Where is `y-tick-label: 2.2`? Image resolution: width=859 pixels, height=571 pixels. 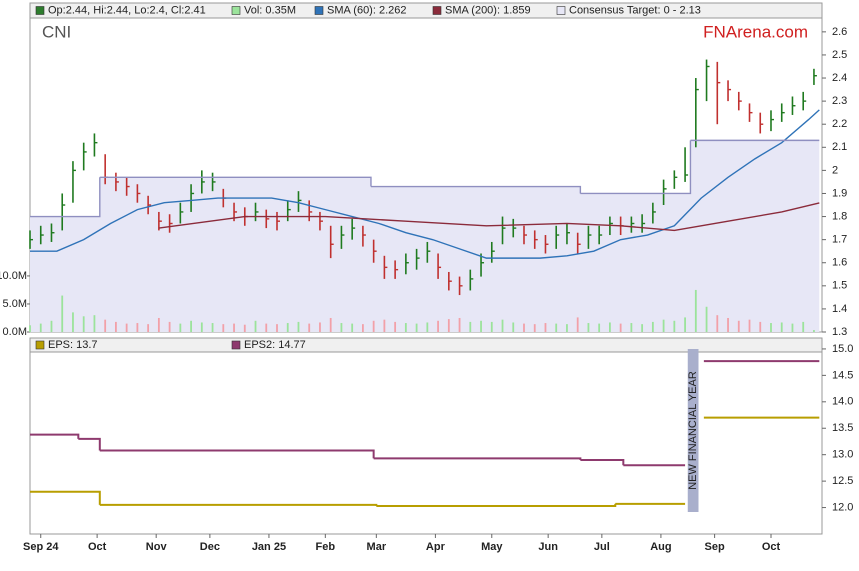 y-tick-label: 2.2 is located at coordinates (839, 124).